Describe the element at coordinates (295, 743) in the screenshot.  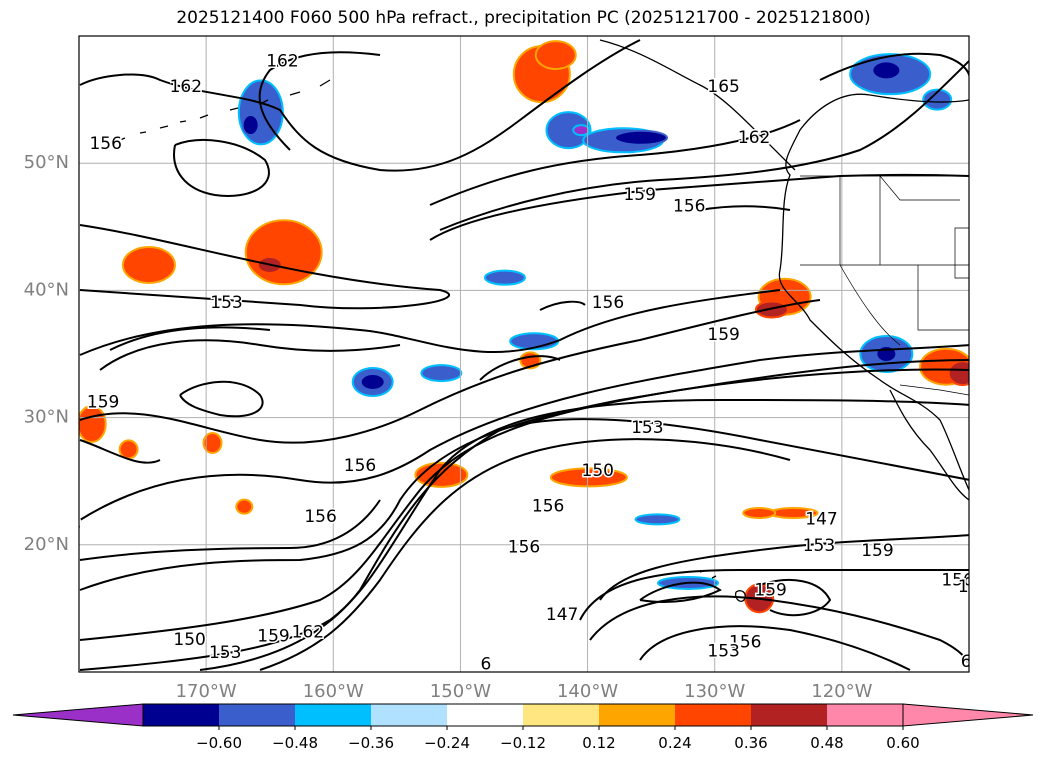
I see `colorbar-tick-label: −0.48` at that location.